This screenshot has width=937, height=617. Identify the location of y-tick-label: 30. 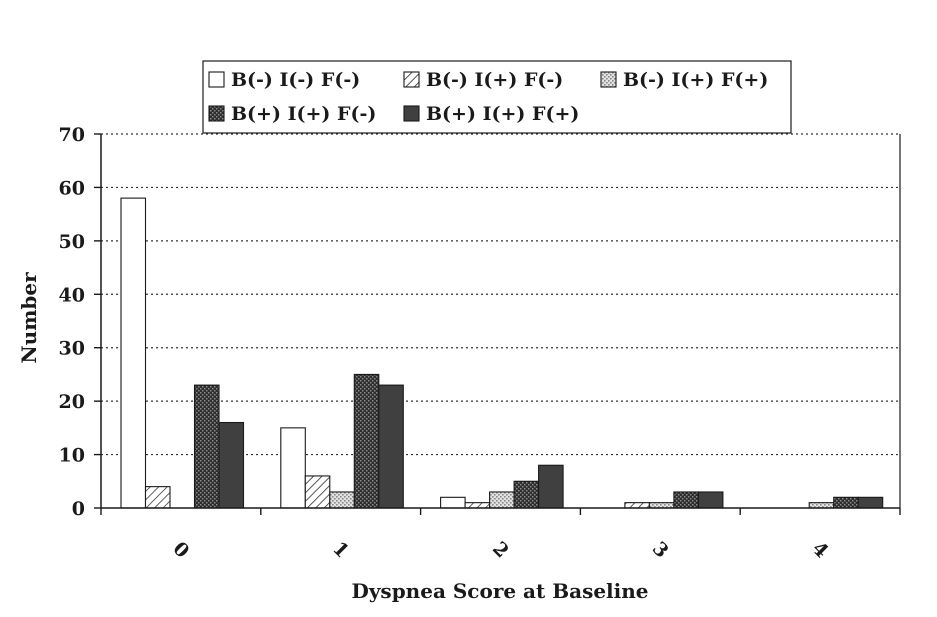
(72, 349).